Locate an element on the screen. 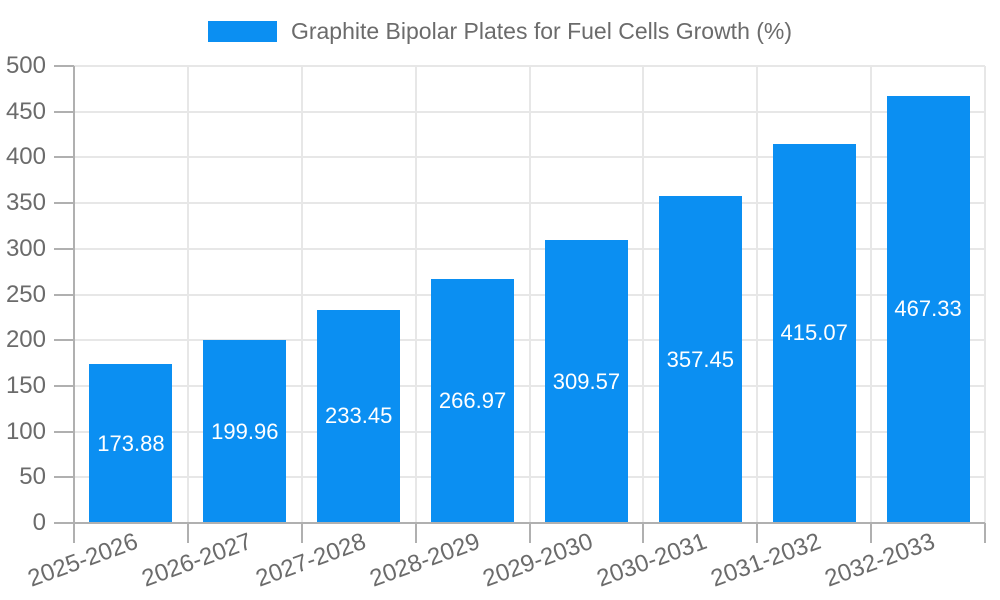  bar-value-label: 173.88 is located at coordinates (131, 443).